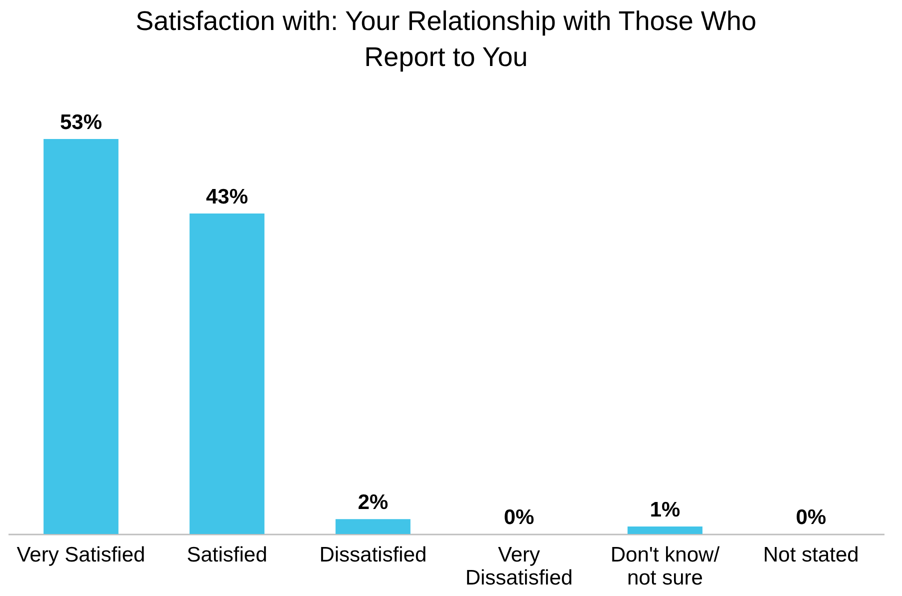 The width and height of the screenshot is (902, 596). I want to click on x-tick-label: Dissatisfied, so click(373, 555).